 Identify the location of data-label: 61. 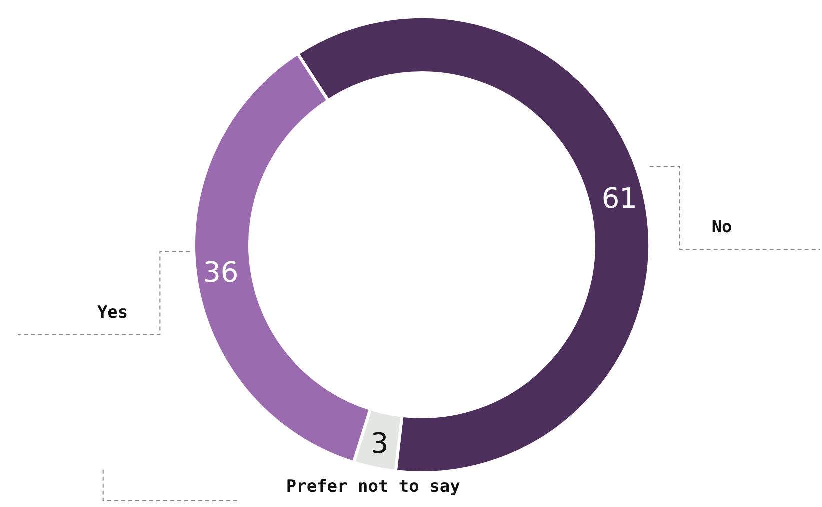
(620, 199).